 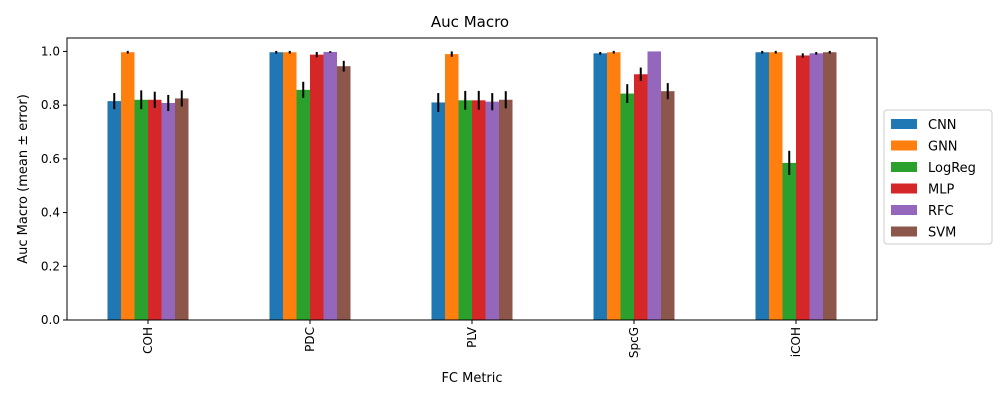 What do you see at coordinates (938, 177) in the screenshot?
I see `legend: CNN GNN LogReg MLP RFC SVM` at bounding box center [938, 177].